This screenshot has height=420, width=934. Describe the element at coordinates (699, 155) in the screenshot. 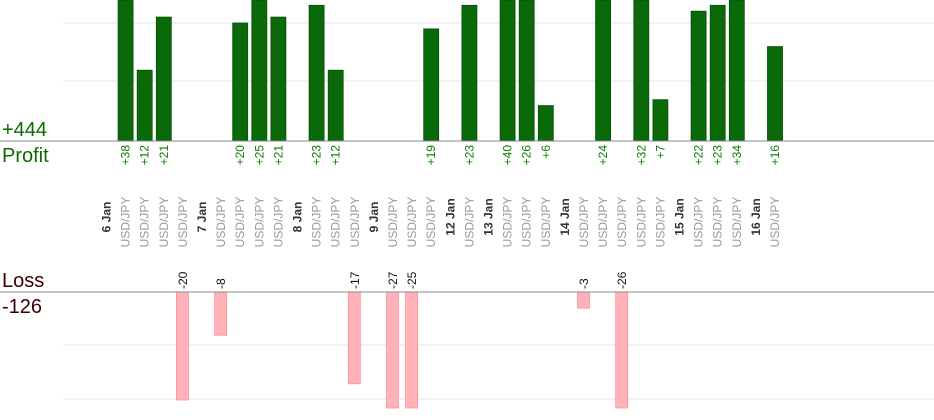

I see `profit-value-label: +22` at that location.